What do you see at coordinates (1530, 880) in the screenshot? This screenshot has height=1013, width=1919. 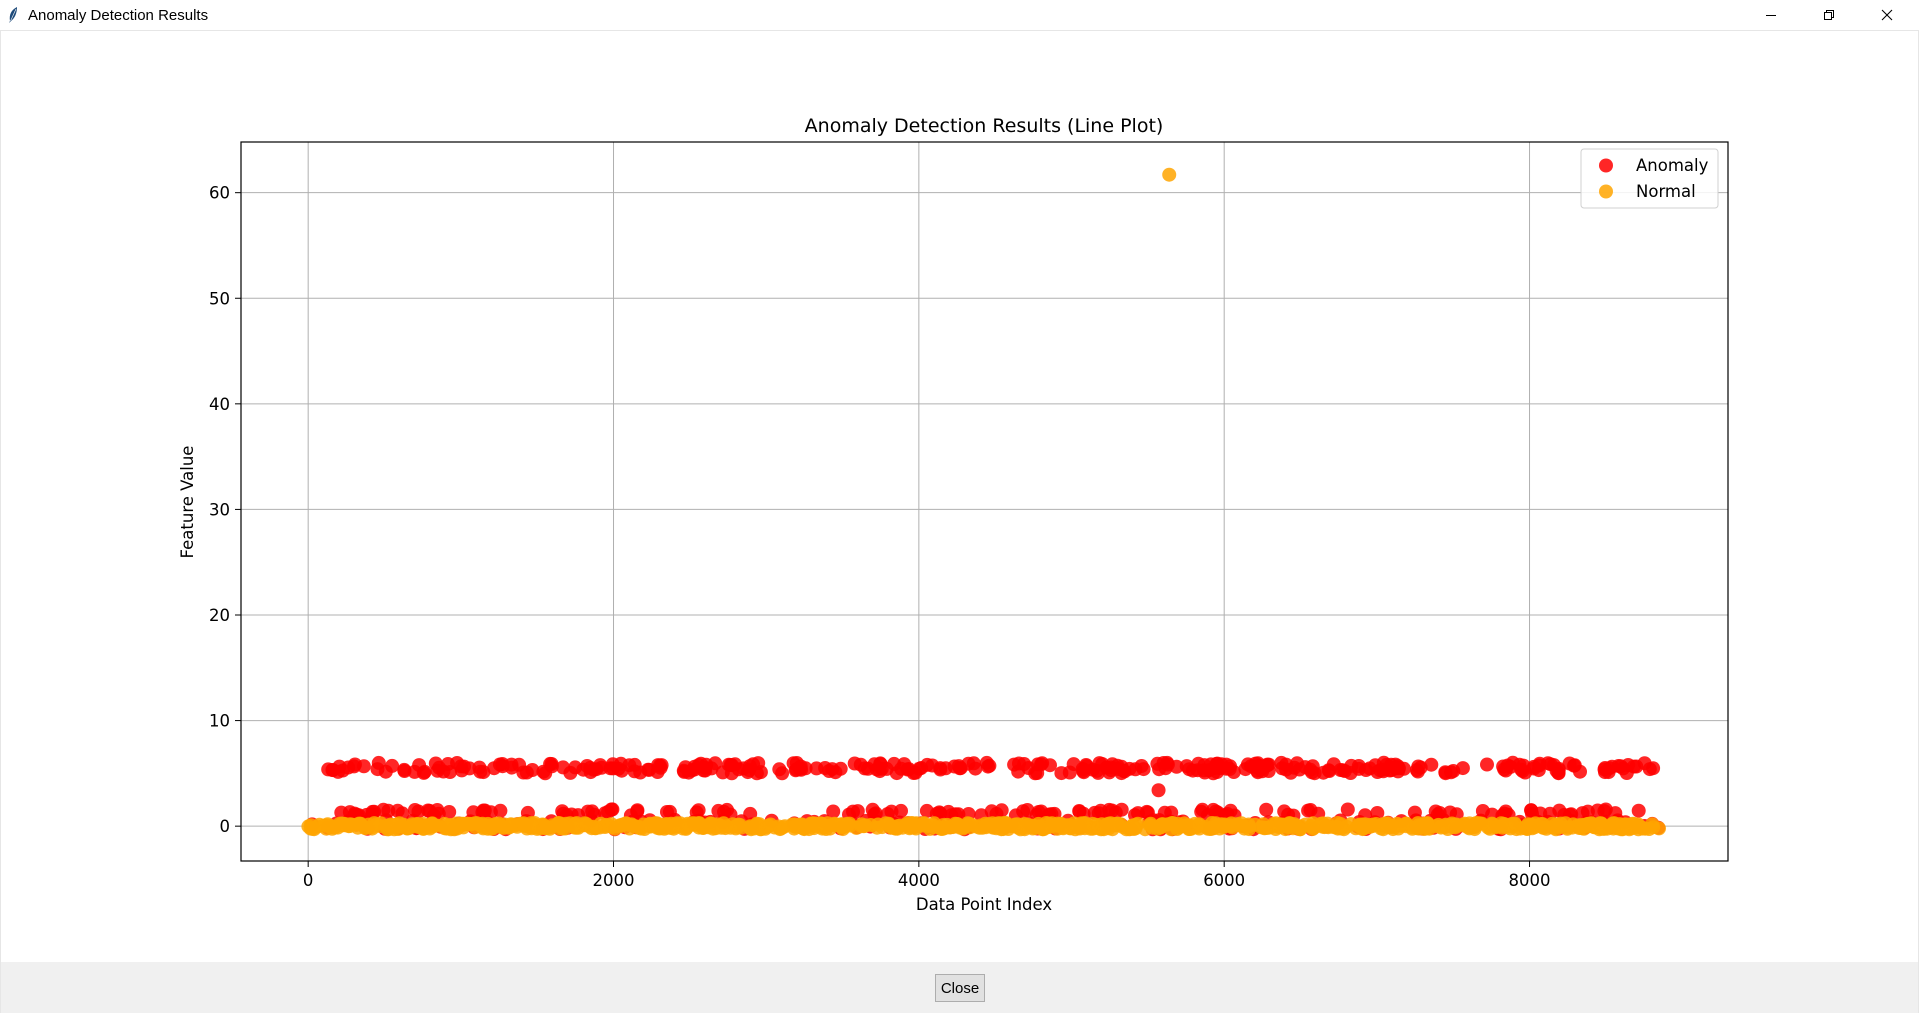 I see `x-tick-label: 8000` at bounding box center [1530, 880].